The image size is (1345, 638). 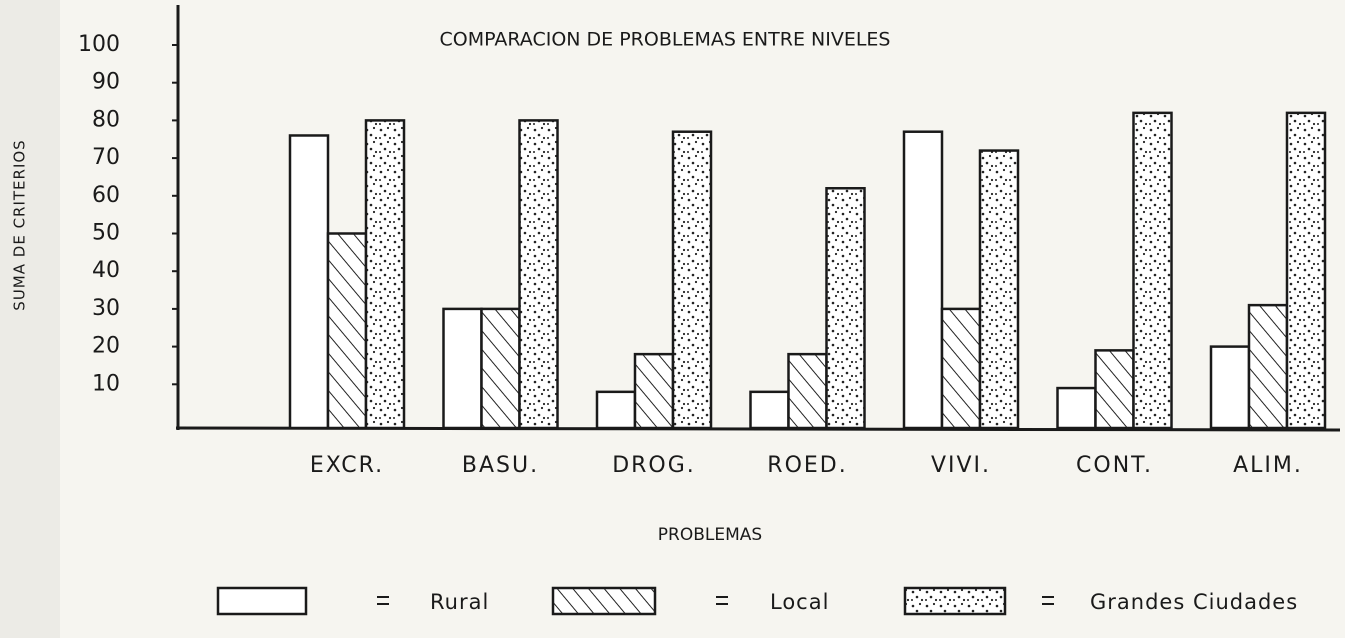 What do you see at coordinates (106, 346) in the screenshot?
I see `y-tick-label: 20` at bounding box center [106, 346].